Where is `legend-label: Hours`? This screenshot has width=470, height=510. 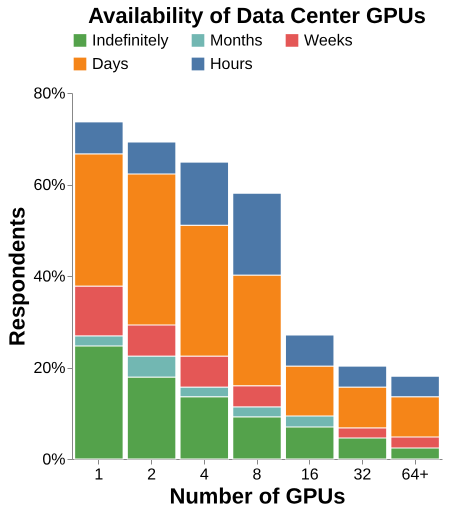 legend-label: Hours is located at coordinates (231, 64).